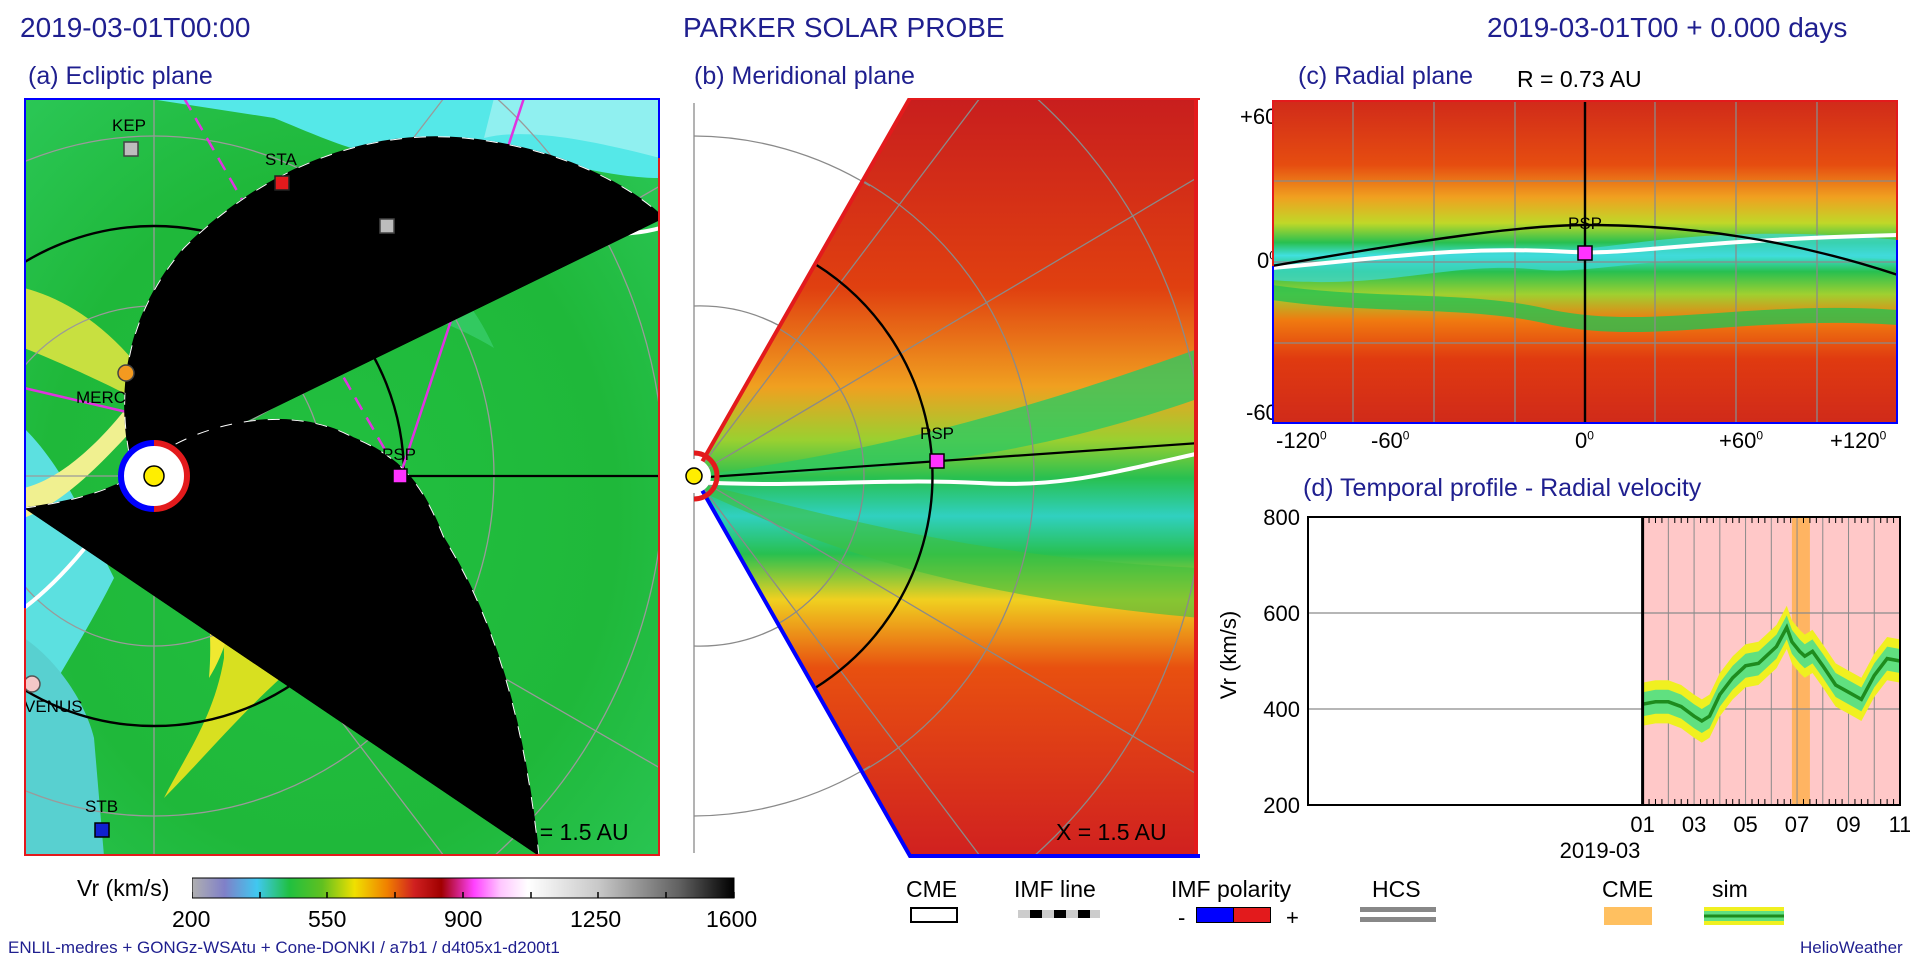 The width and height of the screenshot is (1920, 960). Describe the element at coordinates (1281, 709) in the screenshot. I see `y-tick-label: 400` at that location.